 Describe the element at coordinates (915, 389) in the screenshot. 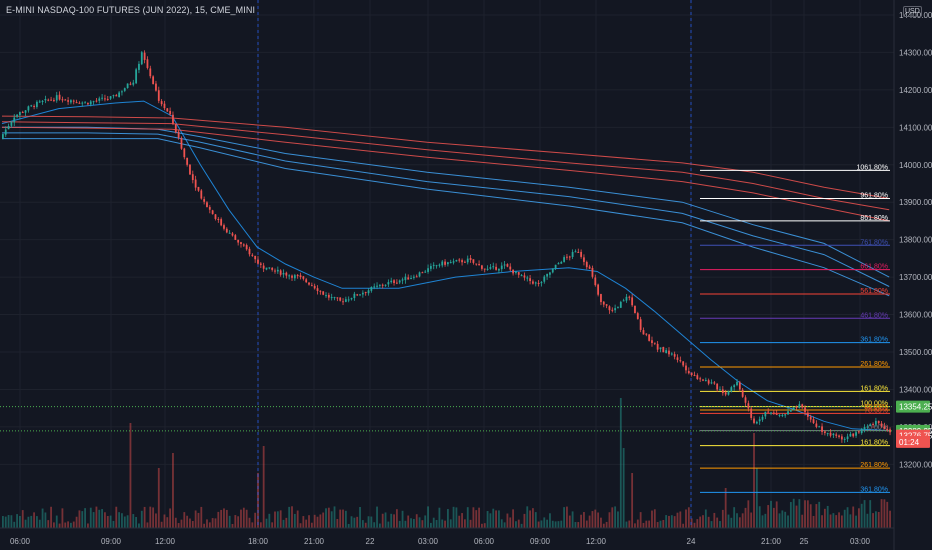

I see `price-tick-label: 13400.00` at that location.